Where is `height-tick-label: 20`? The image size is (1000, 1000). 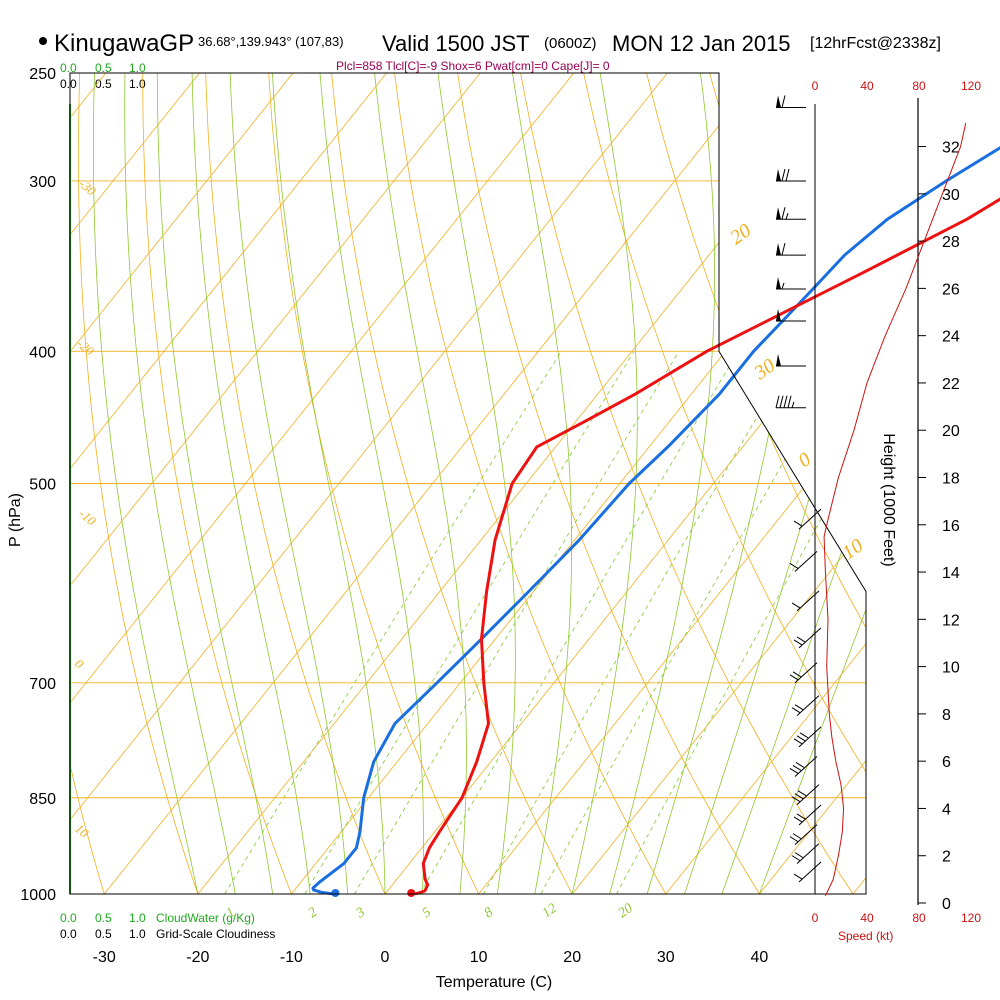
height-tick-label: 20 is located at coordinates (951, 431).